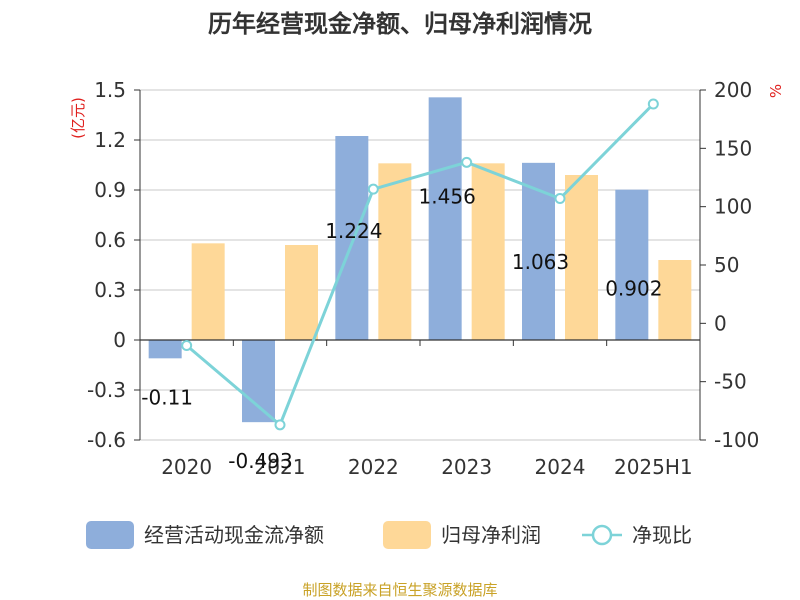 The height and width of the screenshot is (600, 800). I want to click on data-label: 0.902, so click(633, 289).